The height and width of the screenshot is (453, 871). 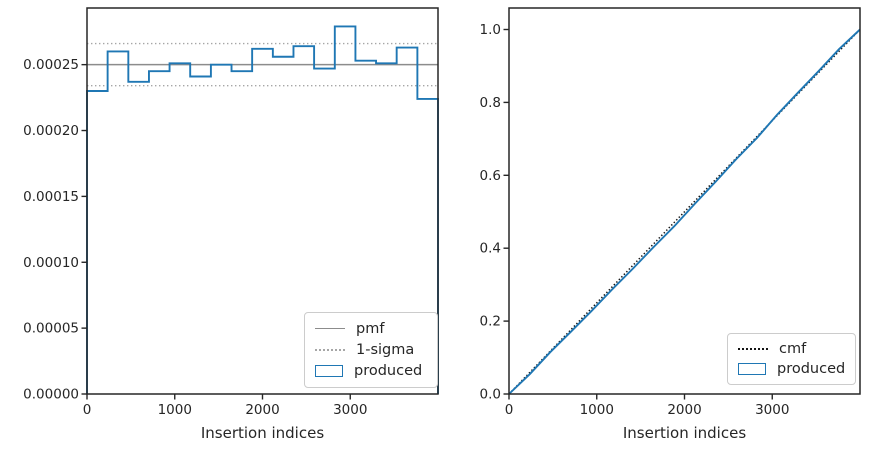 I want to click on x-axis-label-right: Insertion indices, so click(x=684, y=433).